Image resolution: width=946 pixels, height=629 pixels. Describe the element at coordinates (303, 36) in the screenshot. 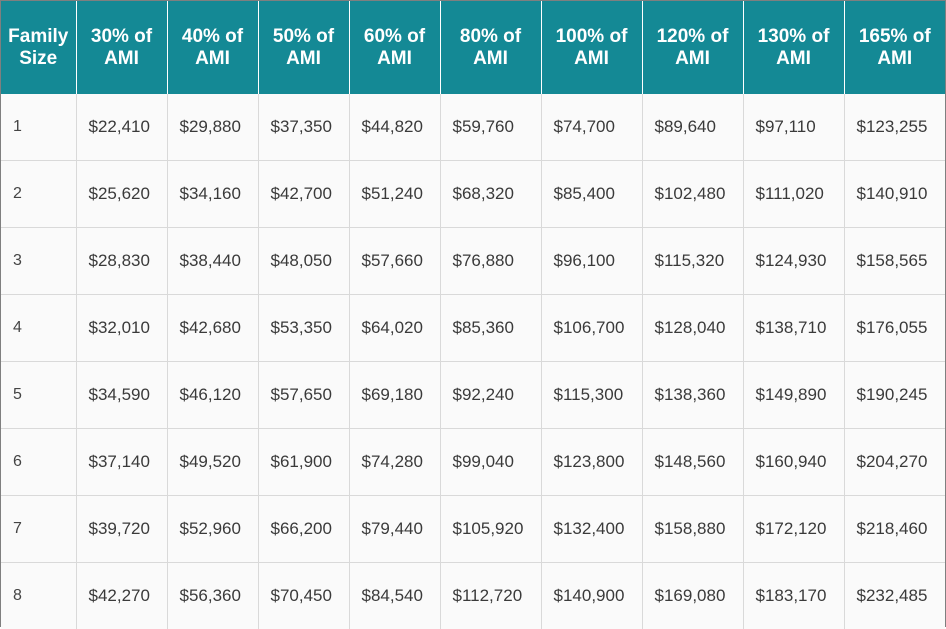

I see `column-header-line: 50% of` at that location.